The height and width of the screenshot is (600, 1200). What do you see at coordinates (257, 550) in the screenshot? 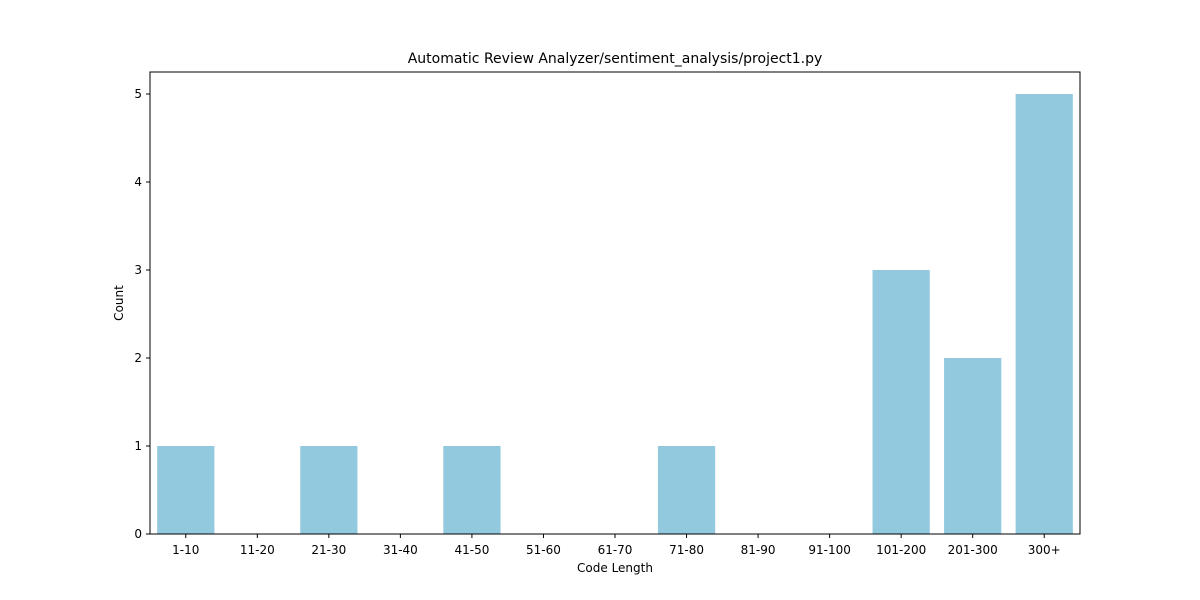
I see `x-tick-label: 11-20` at bounding box center [257, 550].